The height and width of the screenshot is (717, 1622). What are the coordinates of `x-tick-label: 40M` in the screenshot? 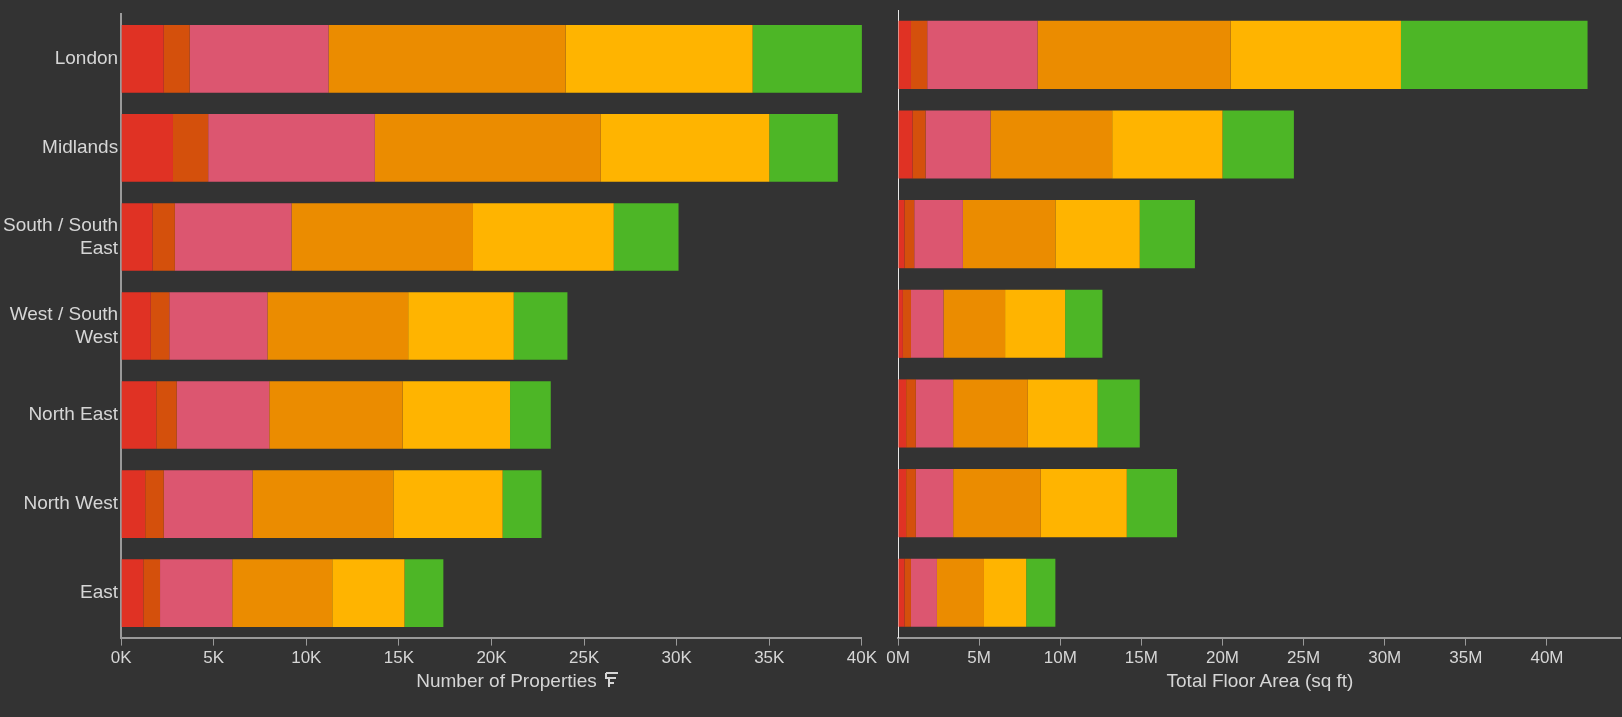 It's located at (1547, 658).